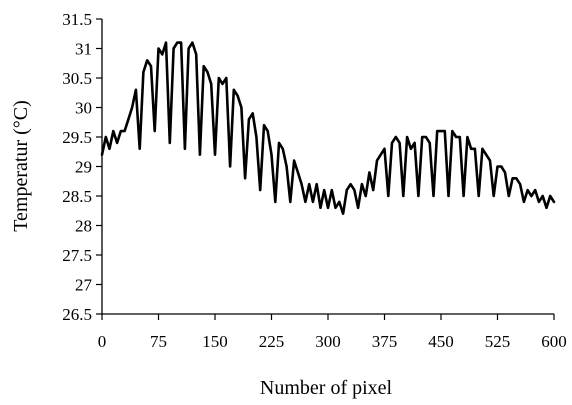 This screenshot has width=572, height=405. I want to click on x-tick-label: 225, so click(272, 341).